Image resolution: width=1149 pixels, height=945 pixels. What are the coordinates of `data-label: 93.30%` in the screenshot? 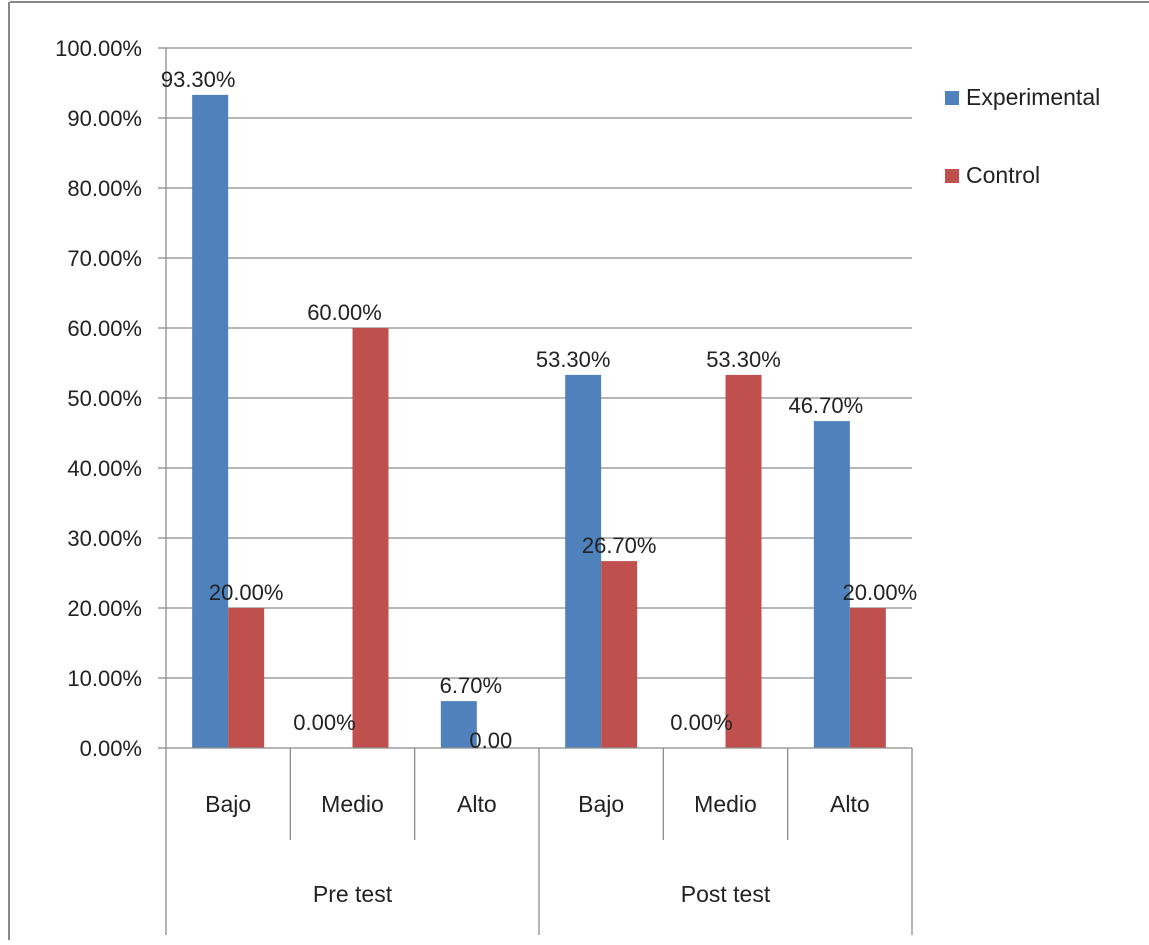 It's located at (198, 79).